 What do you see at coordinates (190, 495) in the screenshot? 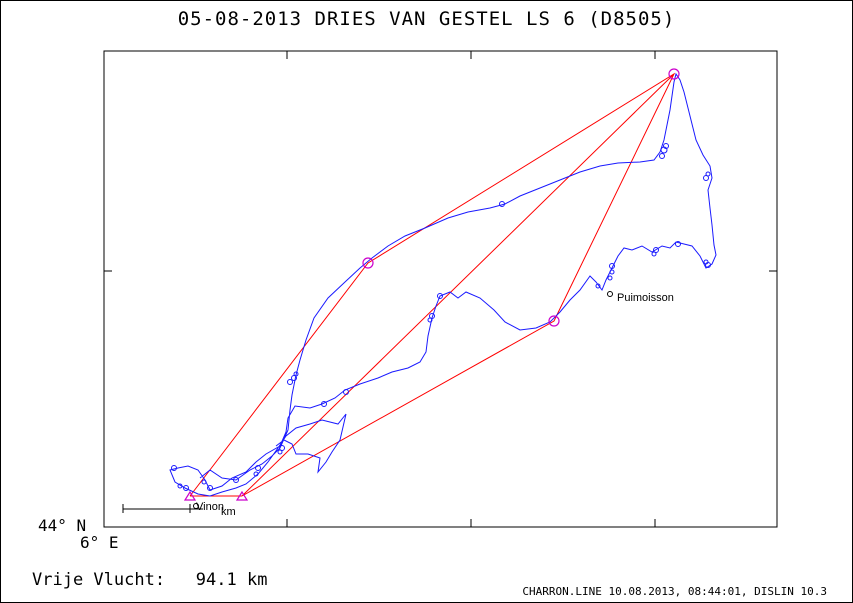
I see `start-triangle` at bounding box center [190, 495].